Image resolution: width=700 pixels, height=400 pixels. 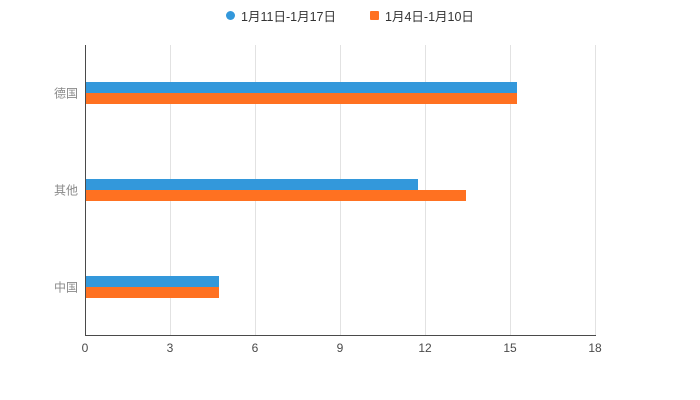 What do you see at coordinates (429, 17) in the screenshot?
I see `legend-label-series2: 1月4日-1月10日` at bounding box center [429, 17].